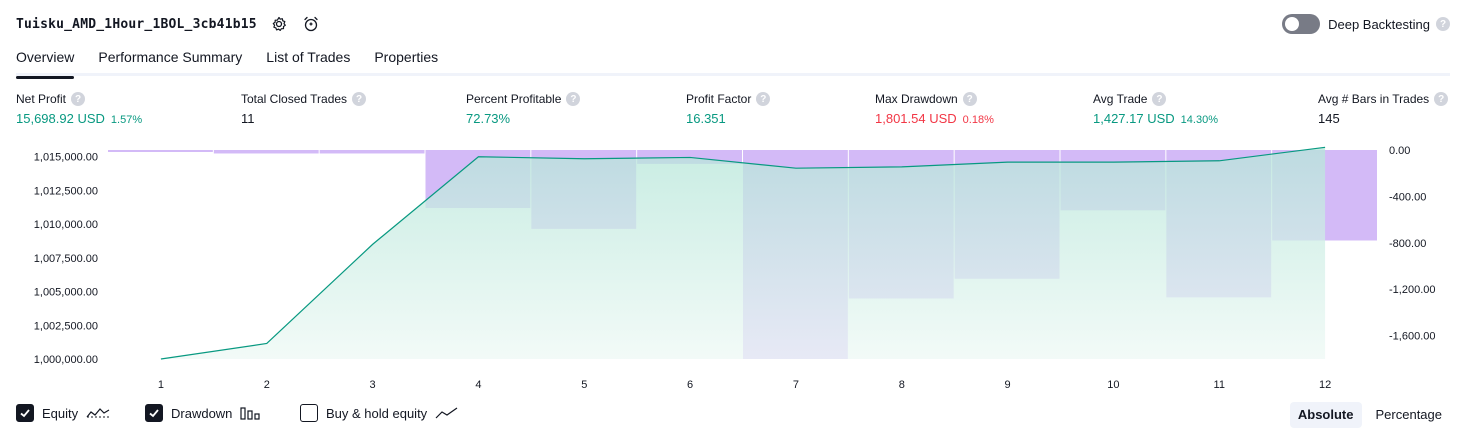 This screenshot has width=1466, height=438. What do you see at coordinates (1407, 197) in the screenshot?
I see `right-axis-tick: -400.00` at bounding box center [1407, 197].